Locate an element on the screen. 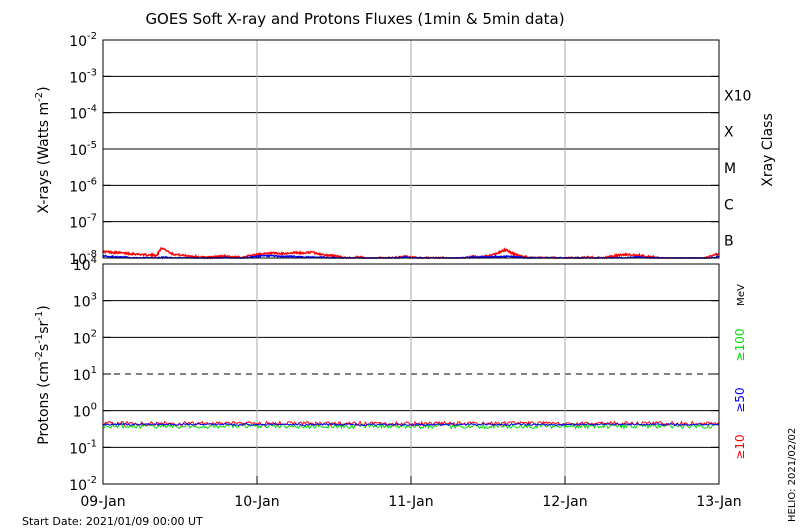 This screenshot has height=530, width=800. x-axis-tick-label: 10-Jan is located at coordinates (256, 502).